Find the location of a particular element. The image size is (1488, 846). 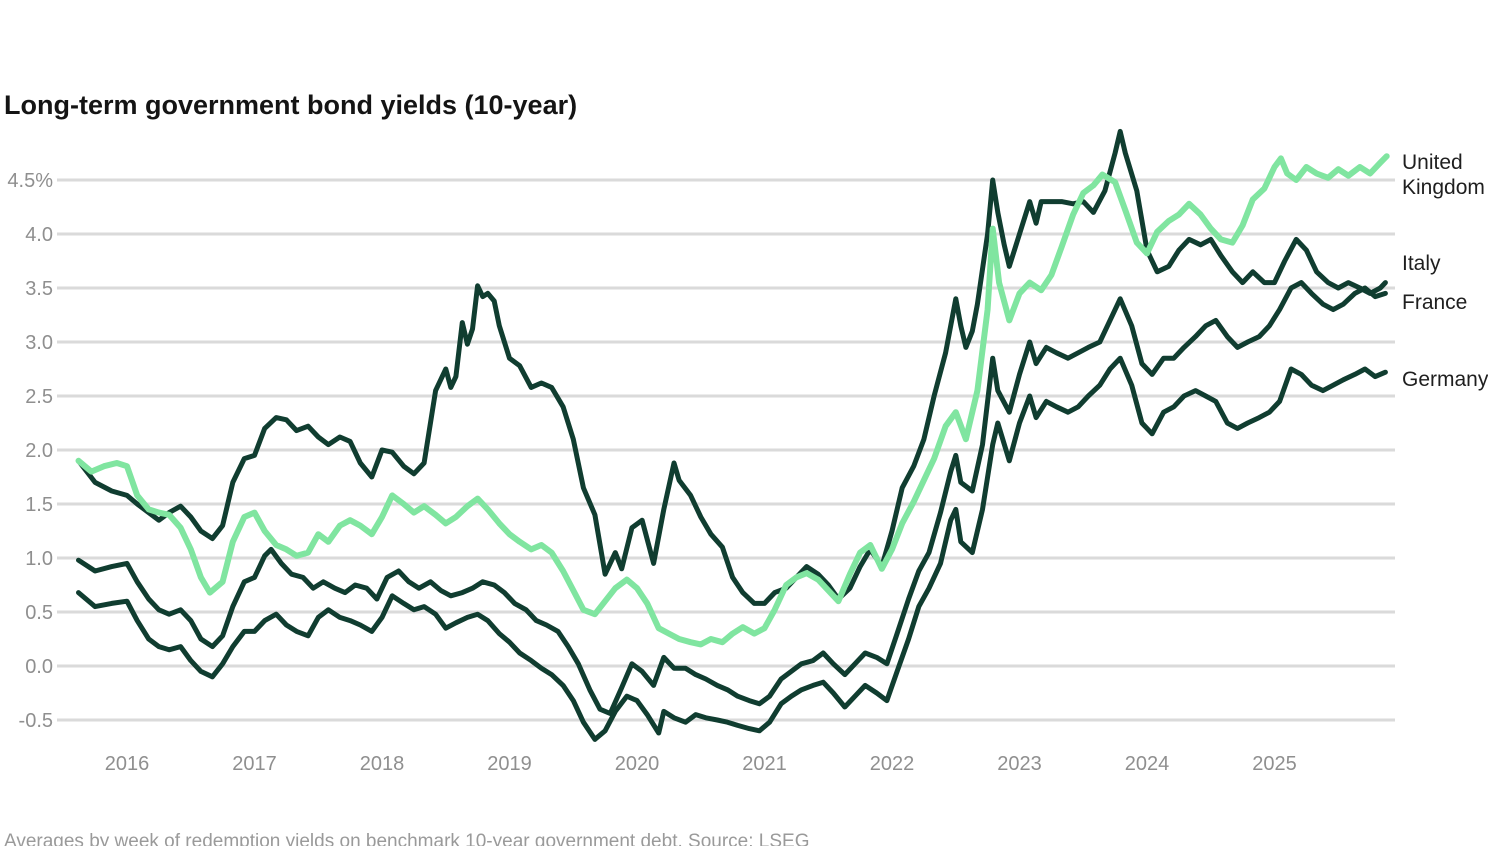

y-tick-label: 2.5 is located at coordinates (39, 397).